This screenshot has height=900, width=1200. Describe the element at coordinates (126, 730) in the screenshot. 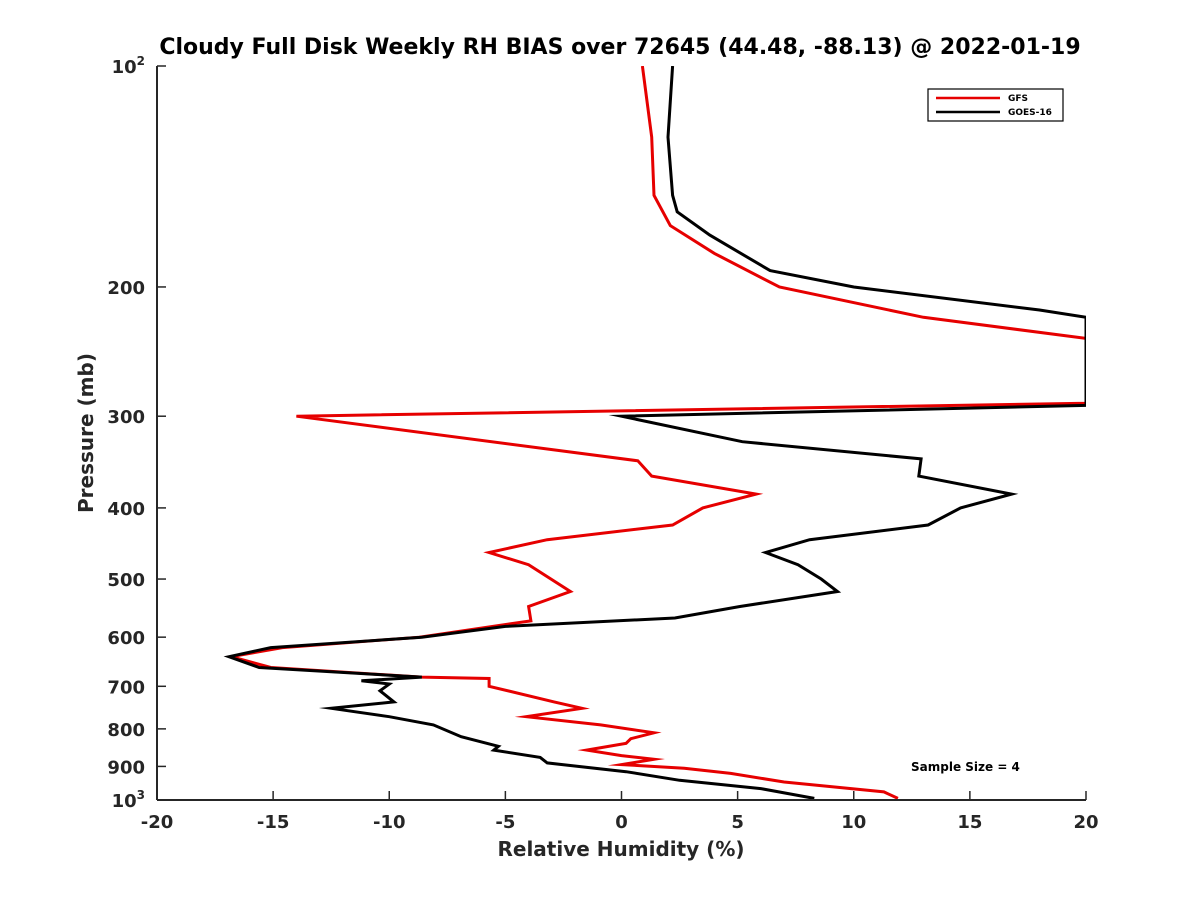

I see `y-tick-label: 800` at that location.